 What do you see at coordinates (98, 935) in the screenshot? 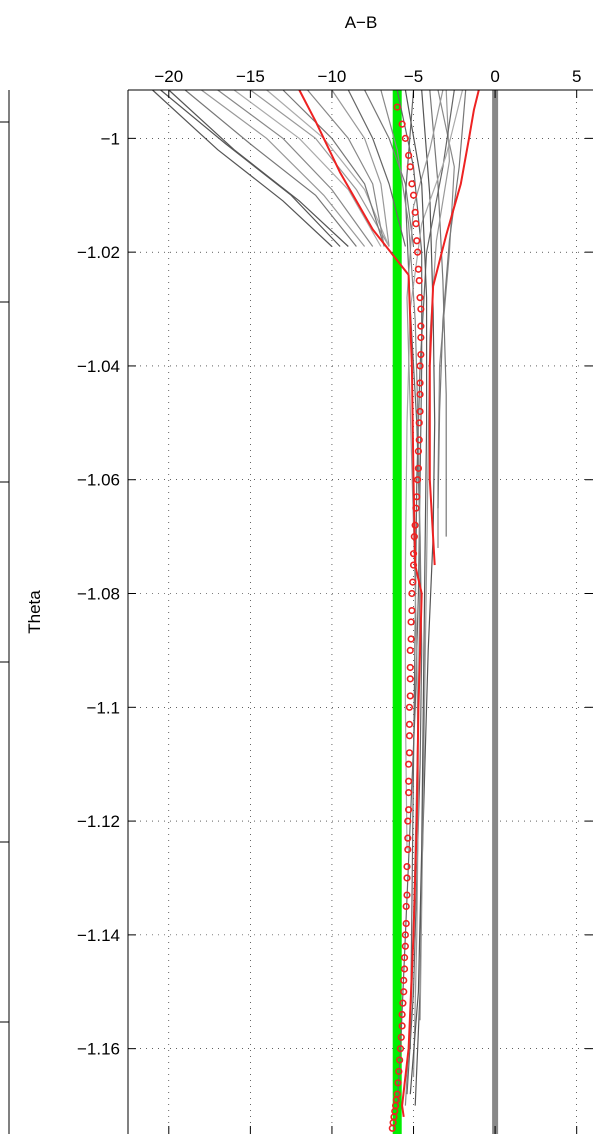
I see `y-tick-label: −1.14` at bounding box center [98, 935].